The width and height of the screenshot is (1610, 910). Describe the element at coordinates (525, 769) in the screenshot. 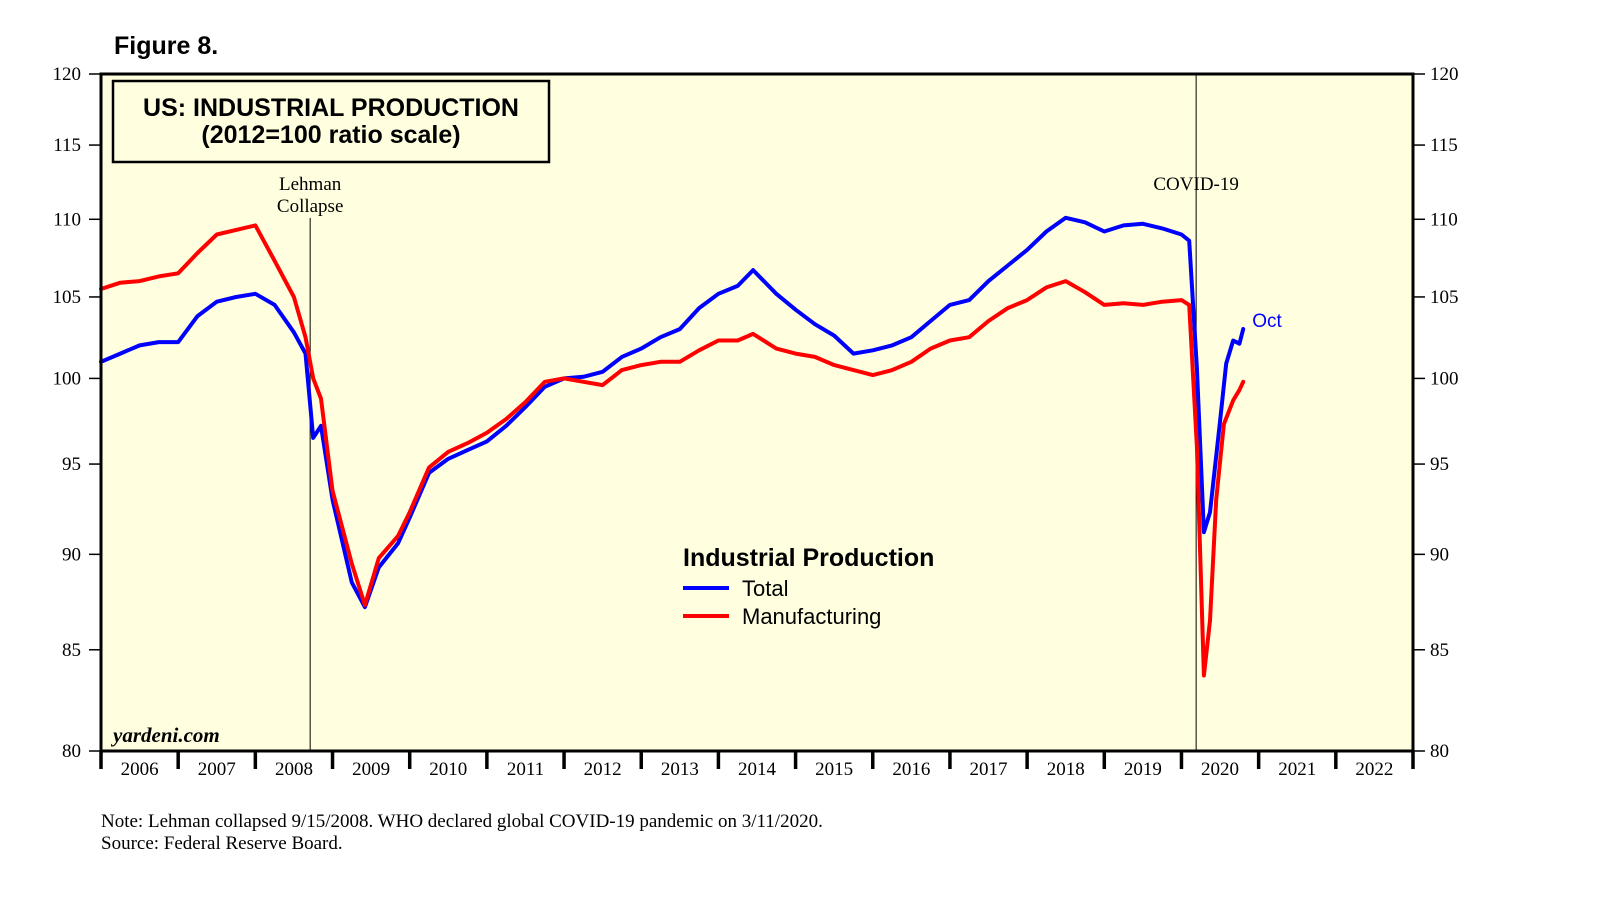

I see `x-tick-label: 2011` at that location.